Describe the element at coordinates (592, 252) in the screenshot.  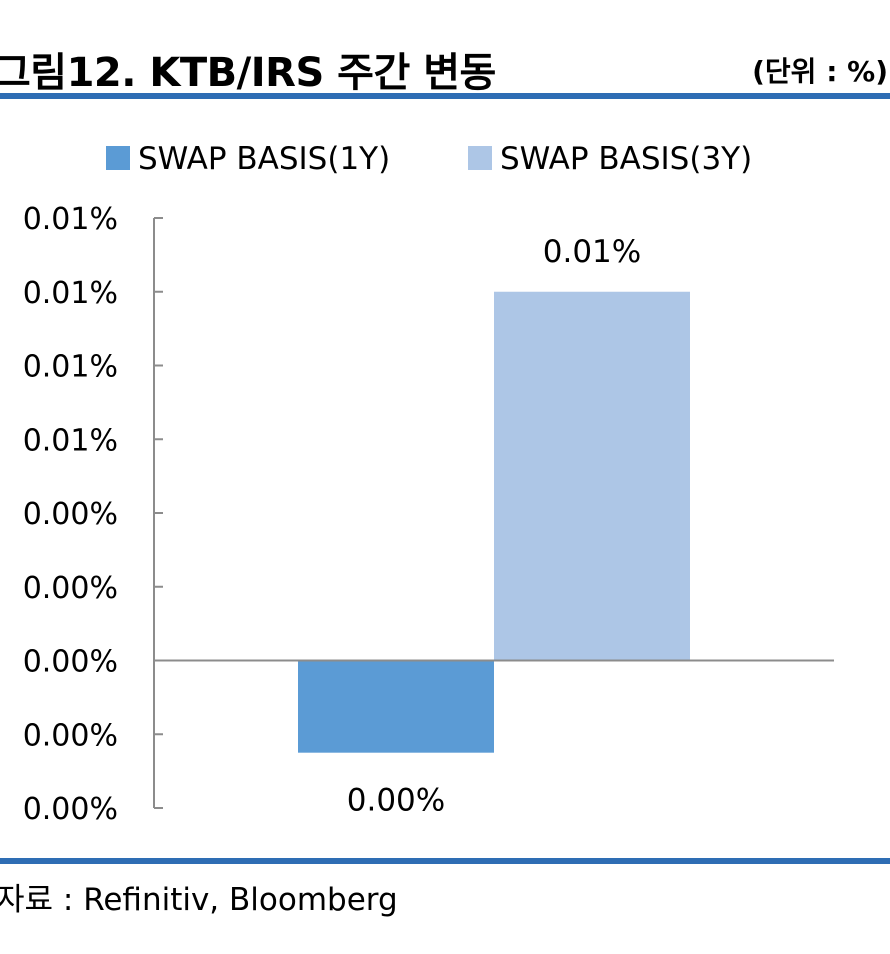
I see `bar-label-2: 0.01%` at that location.